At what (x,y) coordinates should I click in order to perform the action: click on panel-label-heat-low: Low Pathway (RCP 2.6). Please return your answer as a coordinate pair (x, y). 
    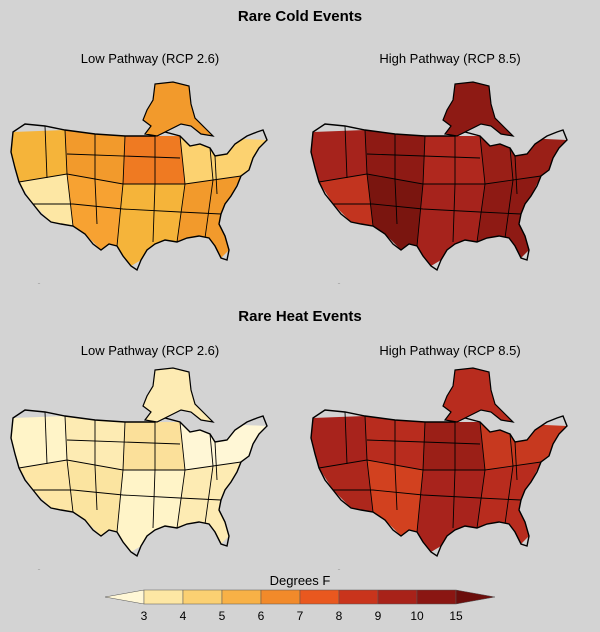
    Looking at the image, I should click on (150, 350).